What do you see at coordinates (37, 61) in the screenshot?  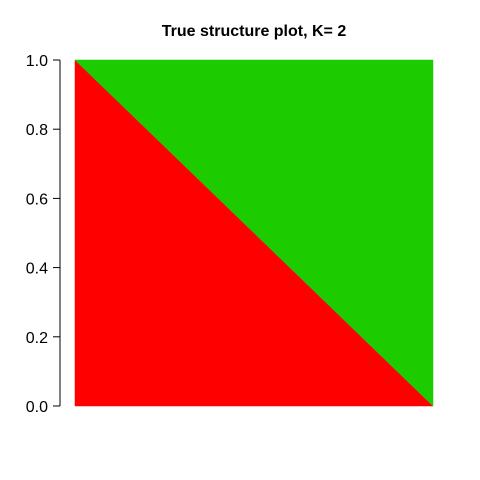 I see `y-tick-label: 1.0` at bounding box center [37, 61].